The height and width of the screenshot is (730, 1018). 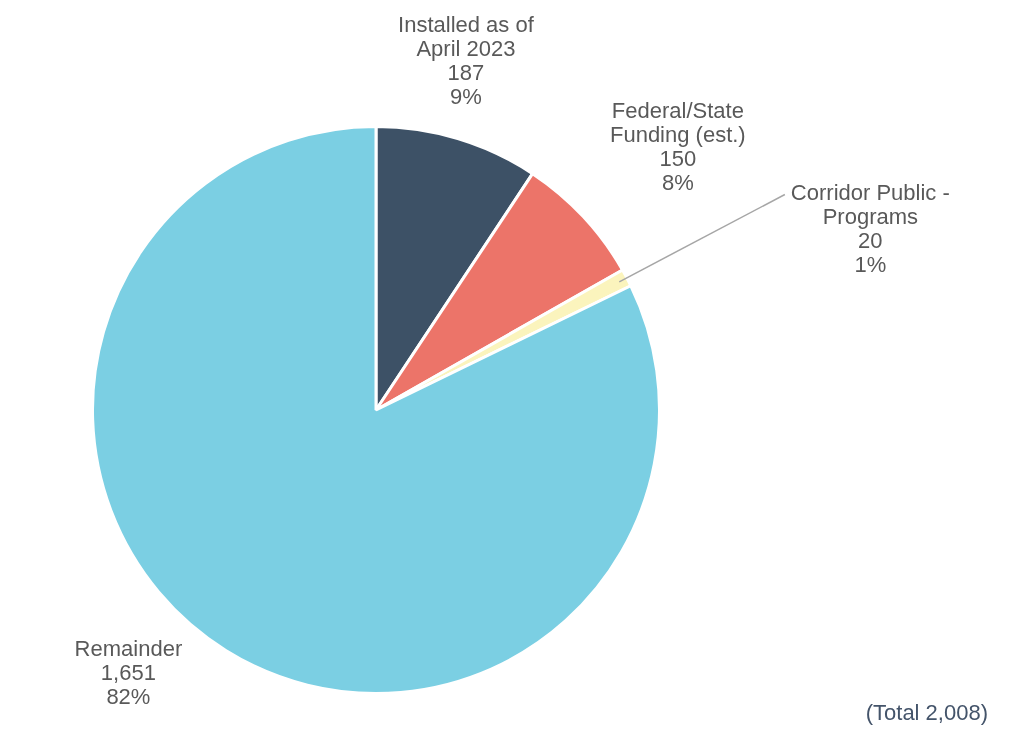 I want to click on data-label: 150 8%, so click(x=678, y=171).